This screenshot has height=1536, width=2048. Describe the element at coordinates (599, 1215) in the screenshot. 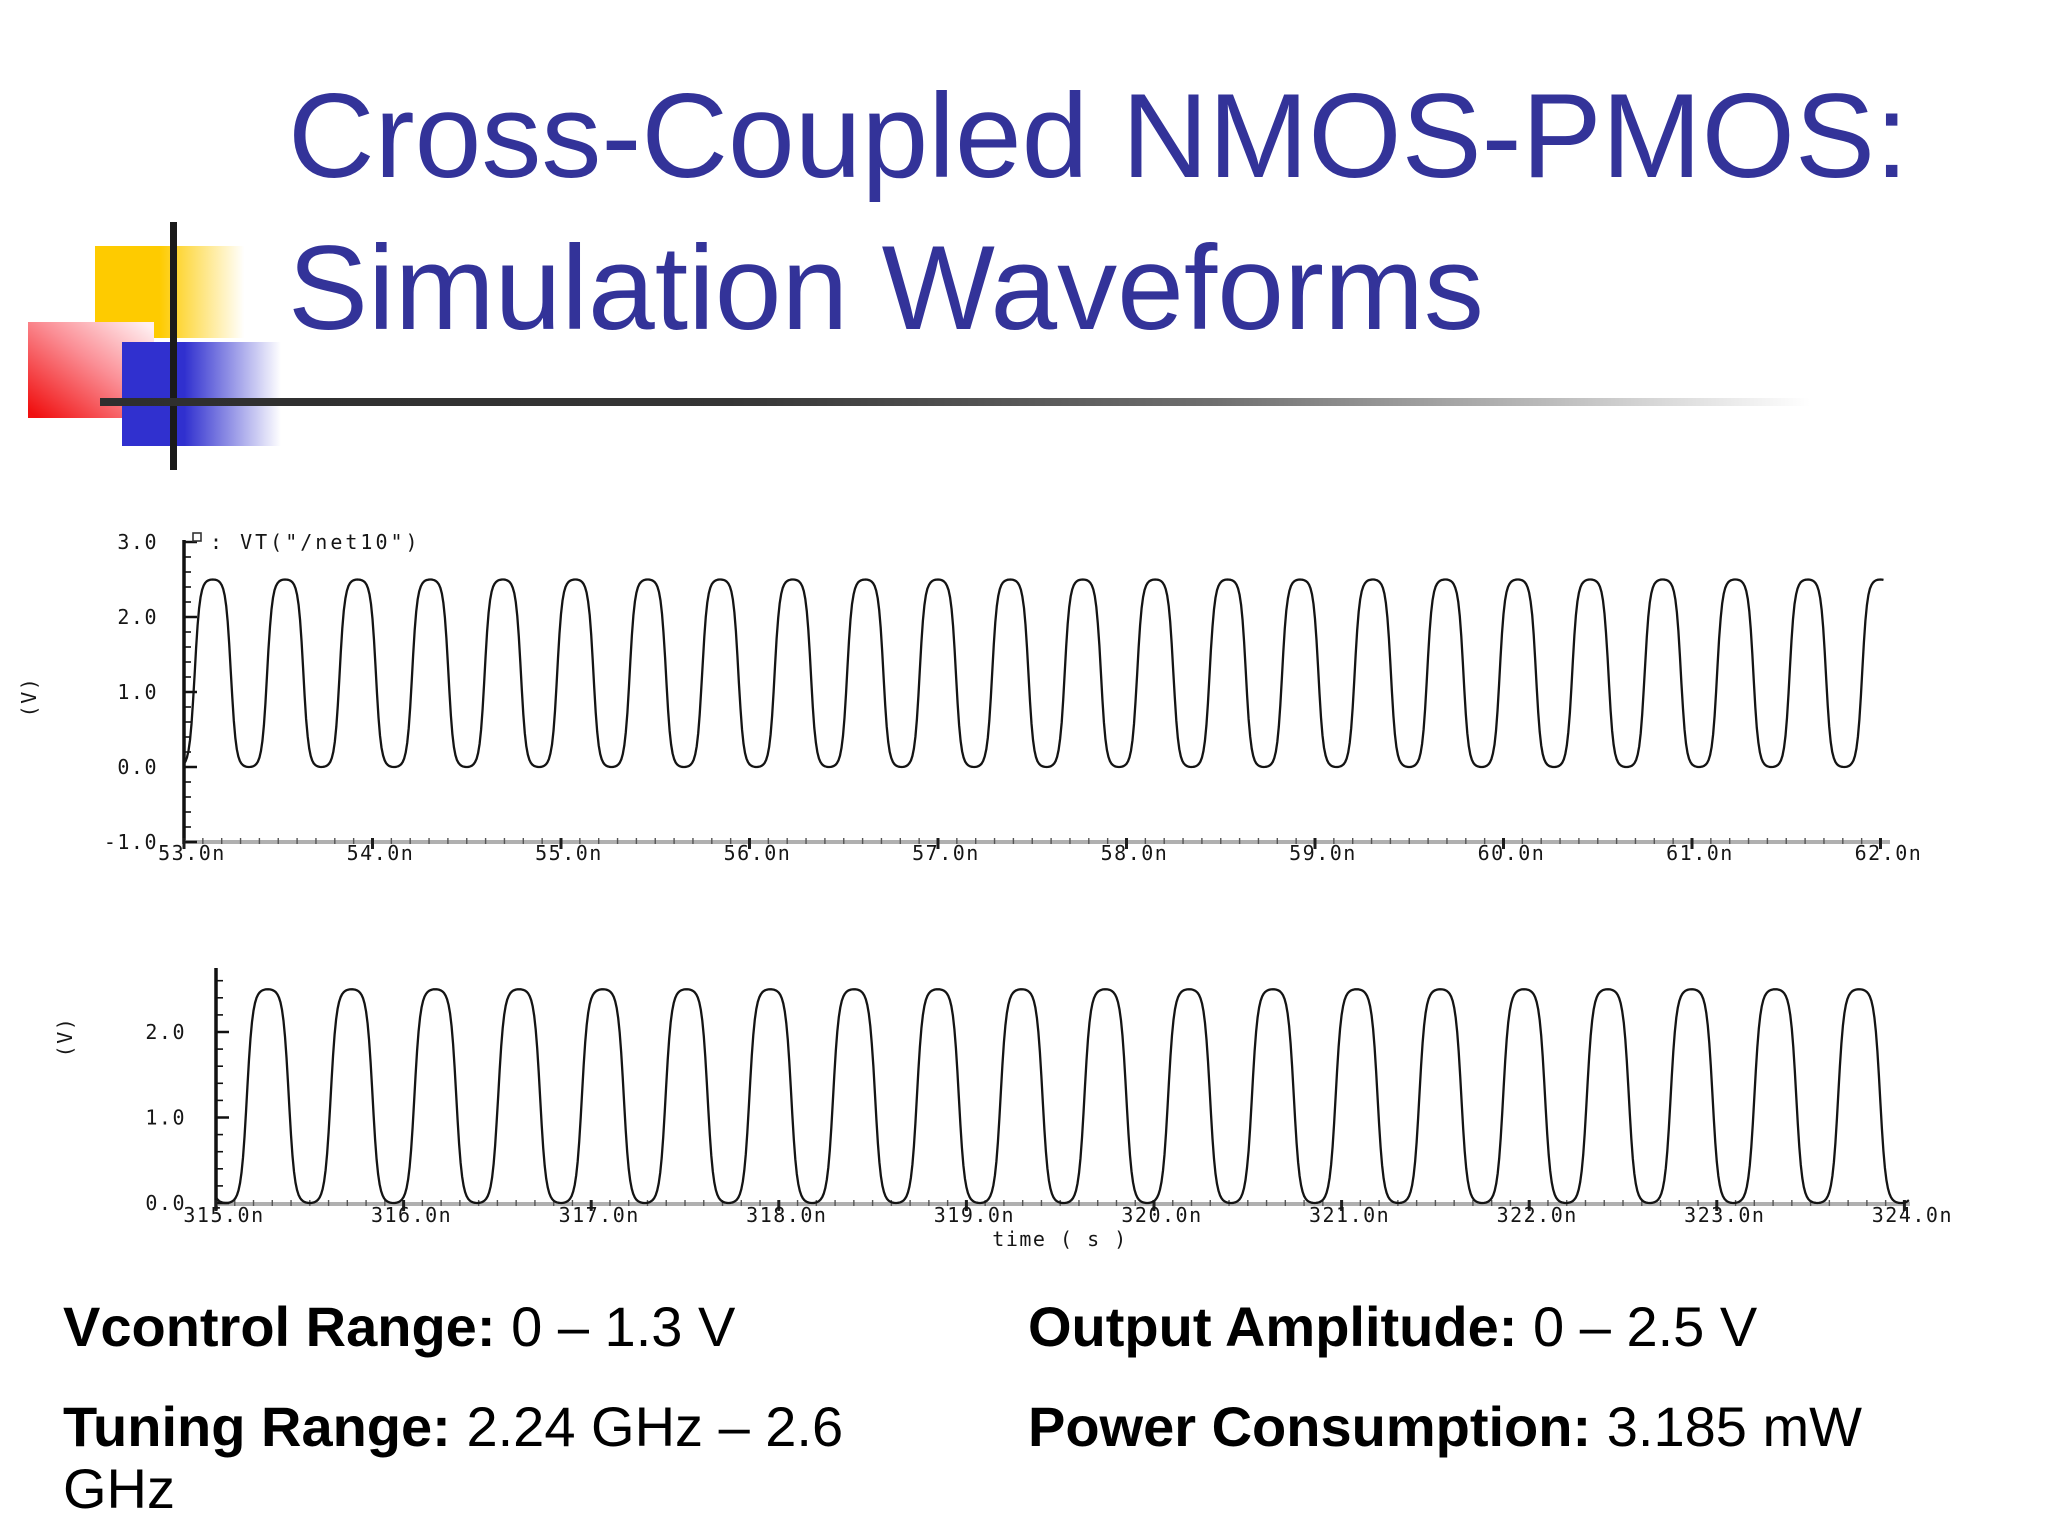

I see `x-tick-label: 317.0n` at that location.